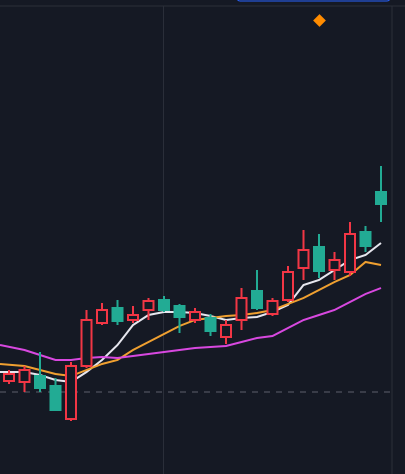 The image size is (405, 474). What do you see at coordinates (313, 1) in the screenshot?
I see `toolbar-box` at bounding box center [313, 1].